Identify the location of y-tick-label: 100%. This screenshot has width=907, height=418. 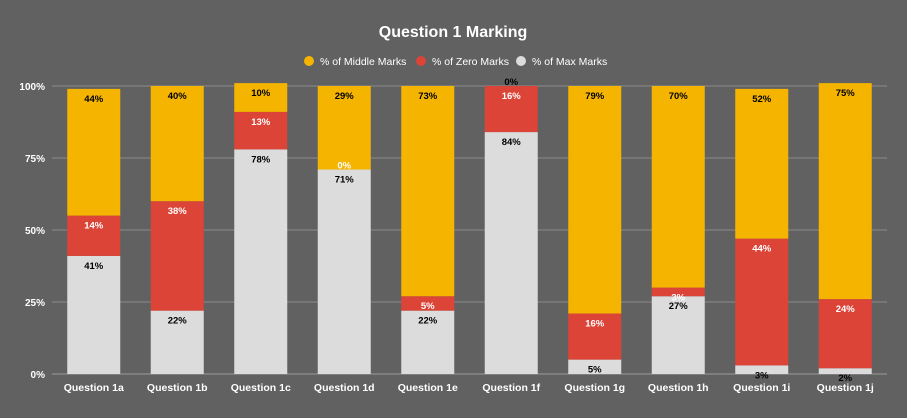
(32, 87).